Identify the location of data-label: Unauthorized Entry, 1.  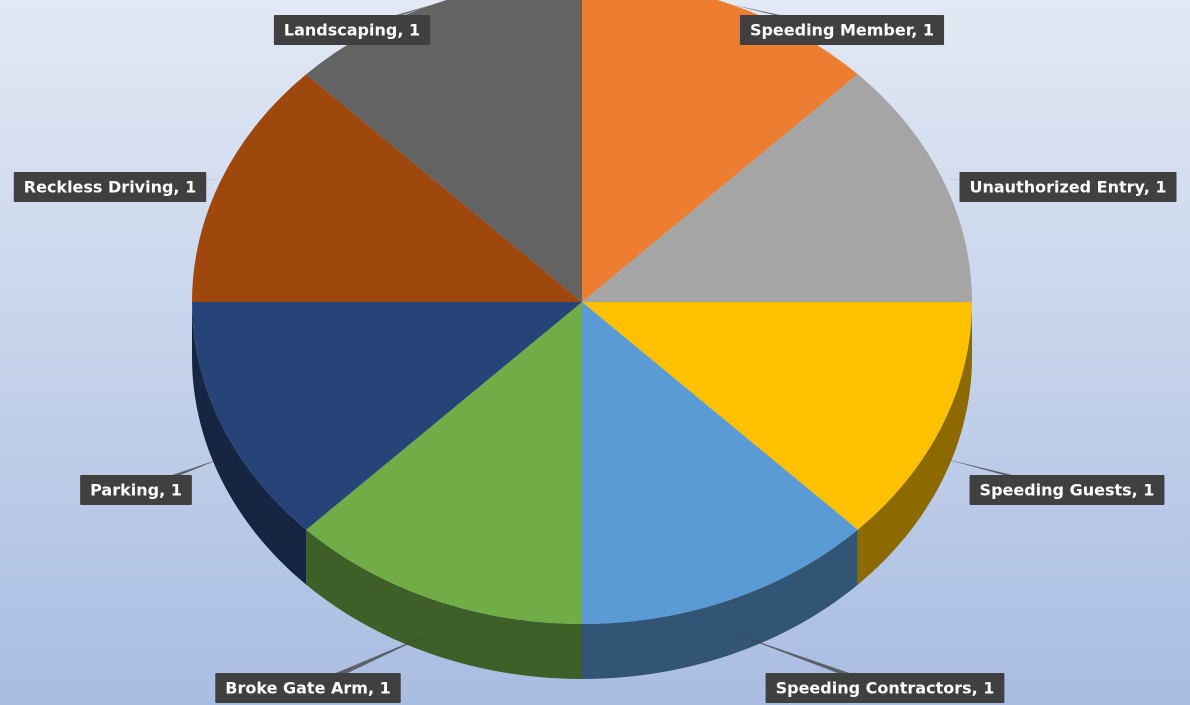
(1068, 187).